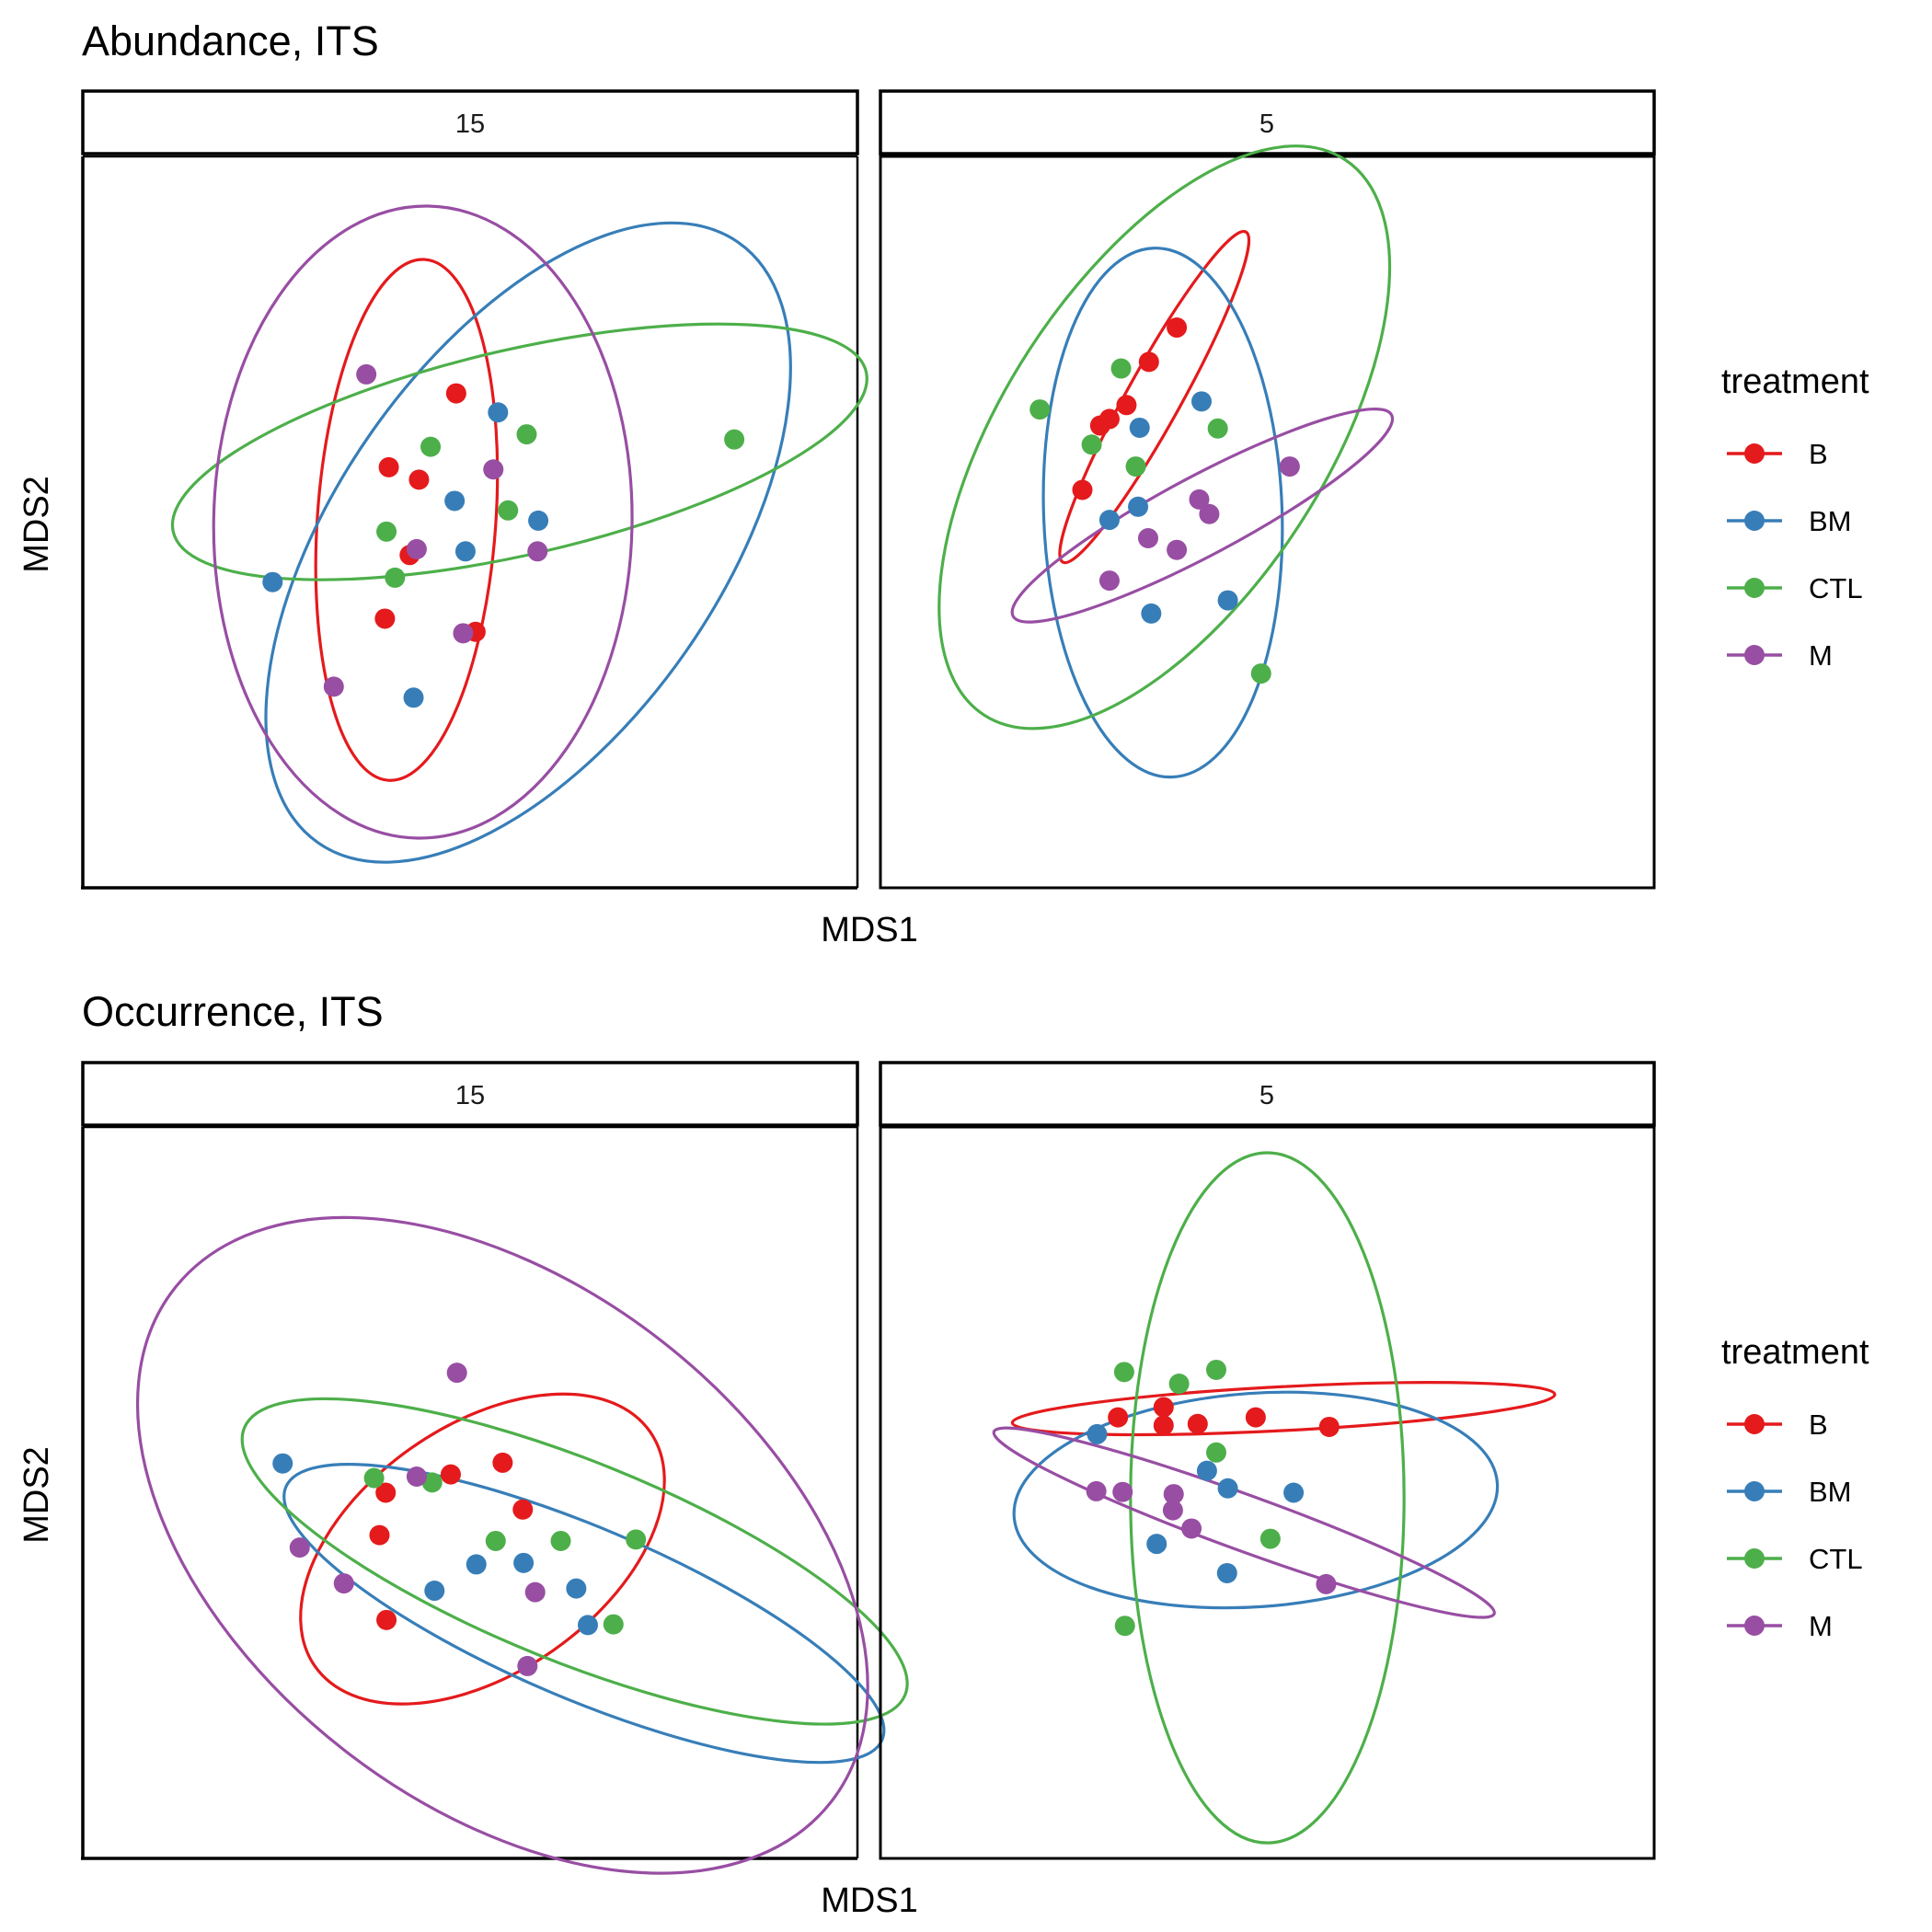  I want to click on ellipse-m, so click(1202, 515).